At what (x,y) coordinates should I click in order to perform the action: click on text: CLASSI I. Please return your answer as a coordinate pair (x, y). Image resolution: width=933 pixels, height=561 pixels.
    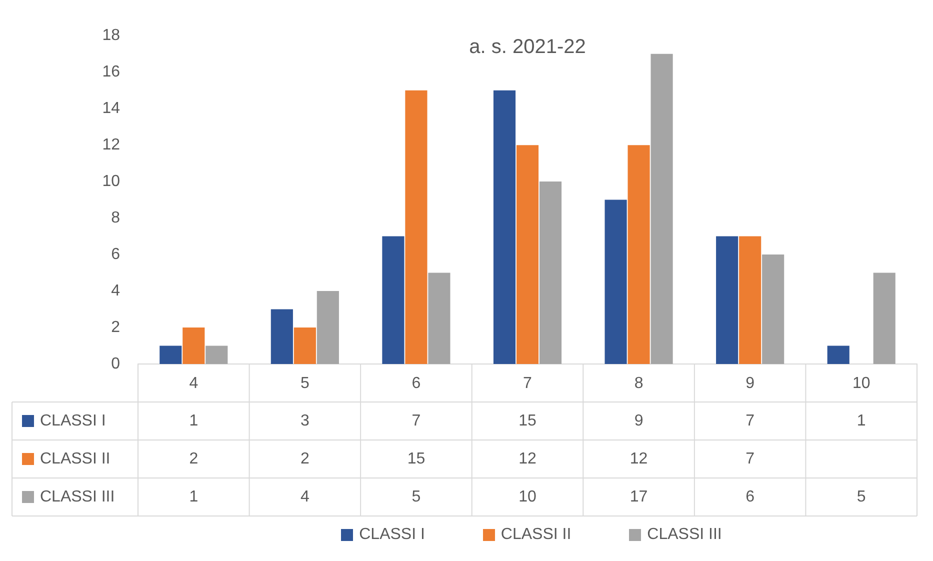
    Looking at the image, I should click on (392, 534).